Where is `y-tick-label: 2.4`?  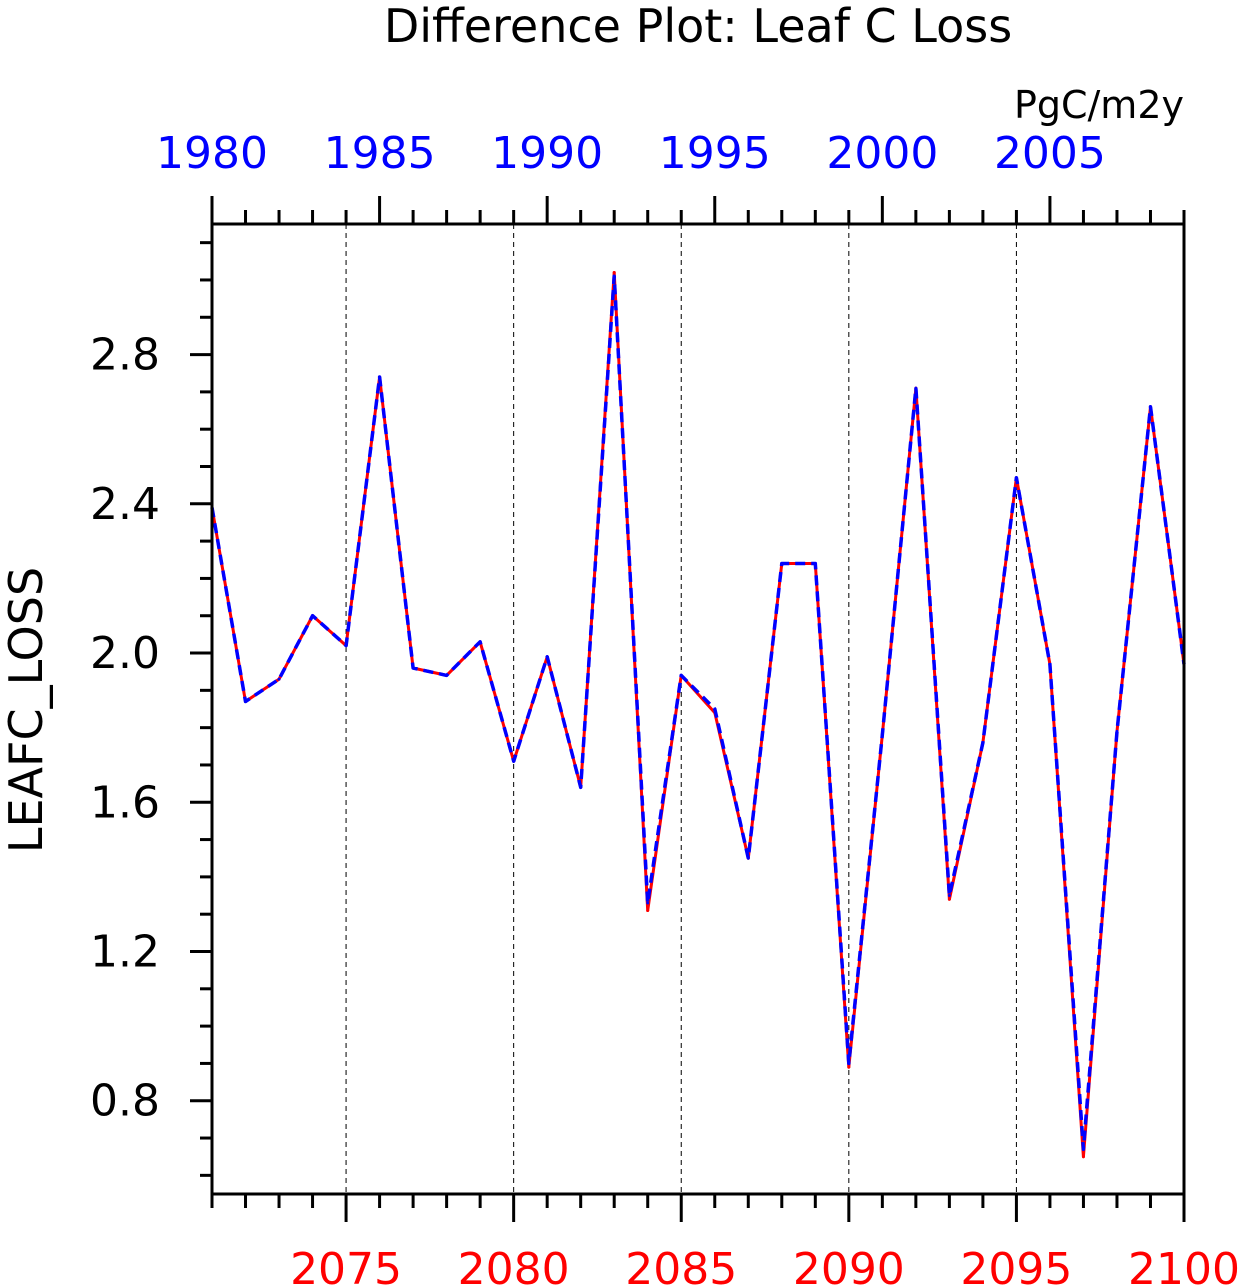 y-tick-label: 2.4 is located at coordinates (125, 504).